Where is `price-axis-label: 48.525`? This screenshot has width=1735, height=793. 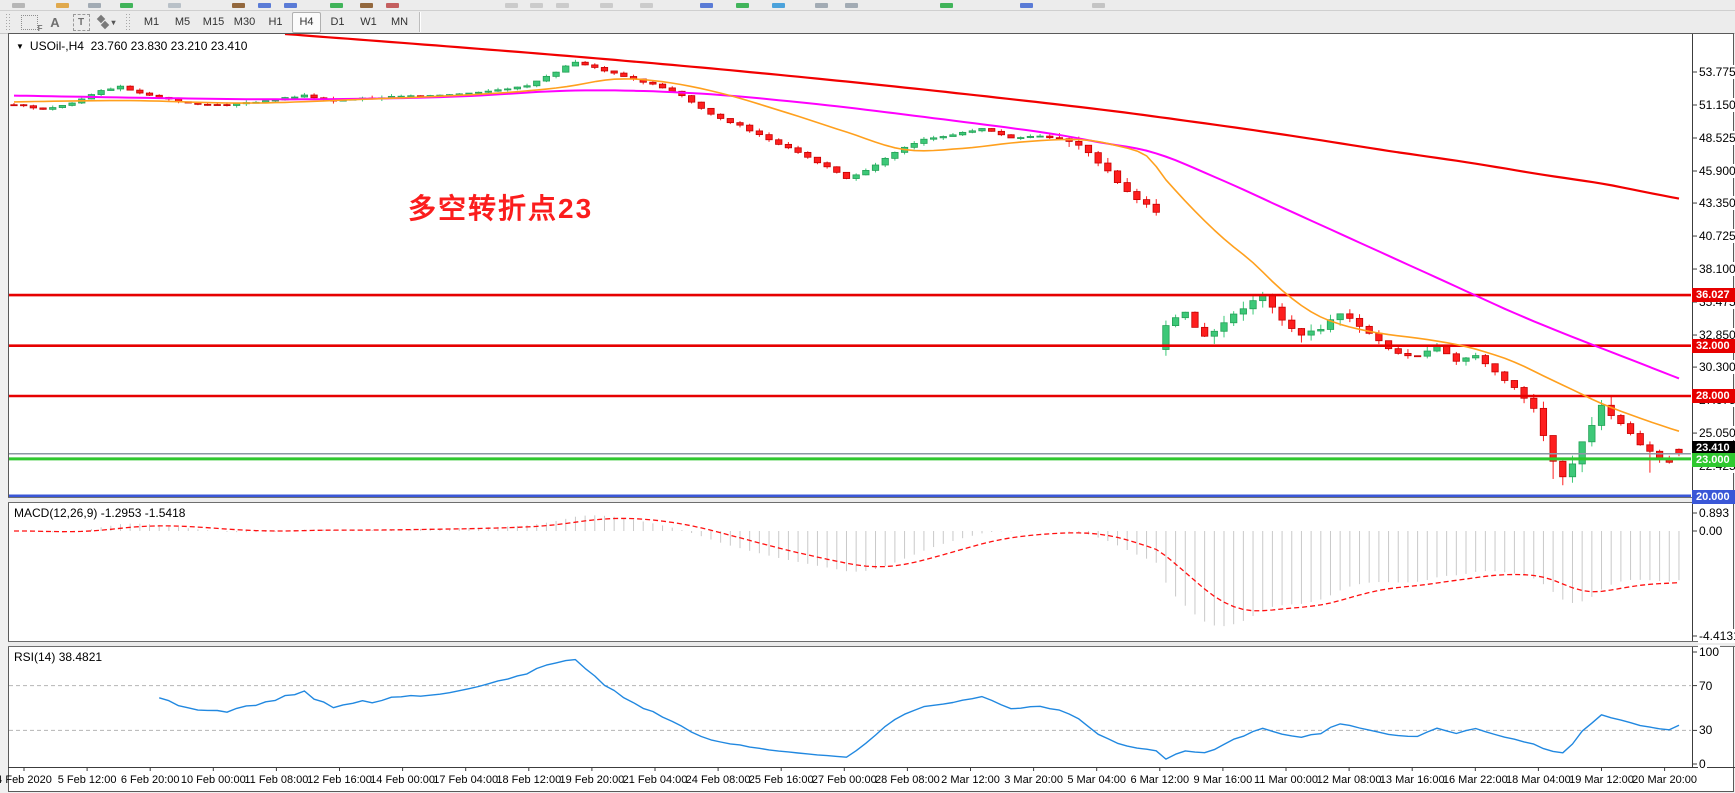 price-axis-label: 48.525 is located at coordinates (1716, 137).